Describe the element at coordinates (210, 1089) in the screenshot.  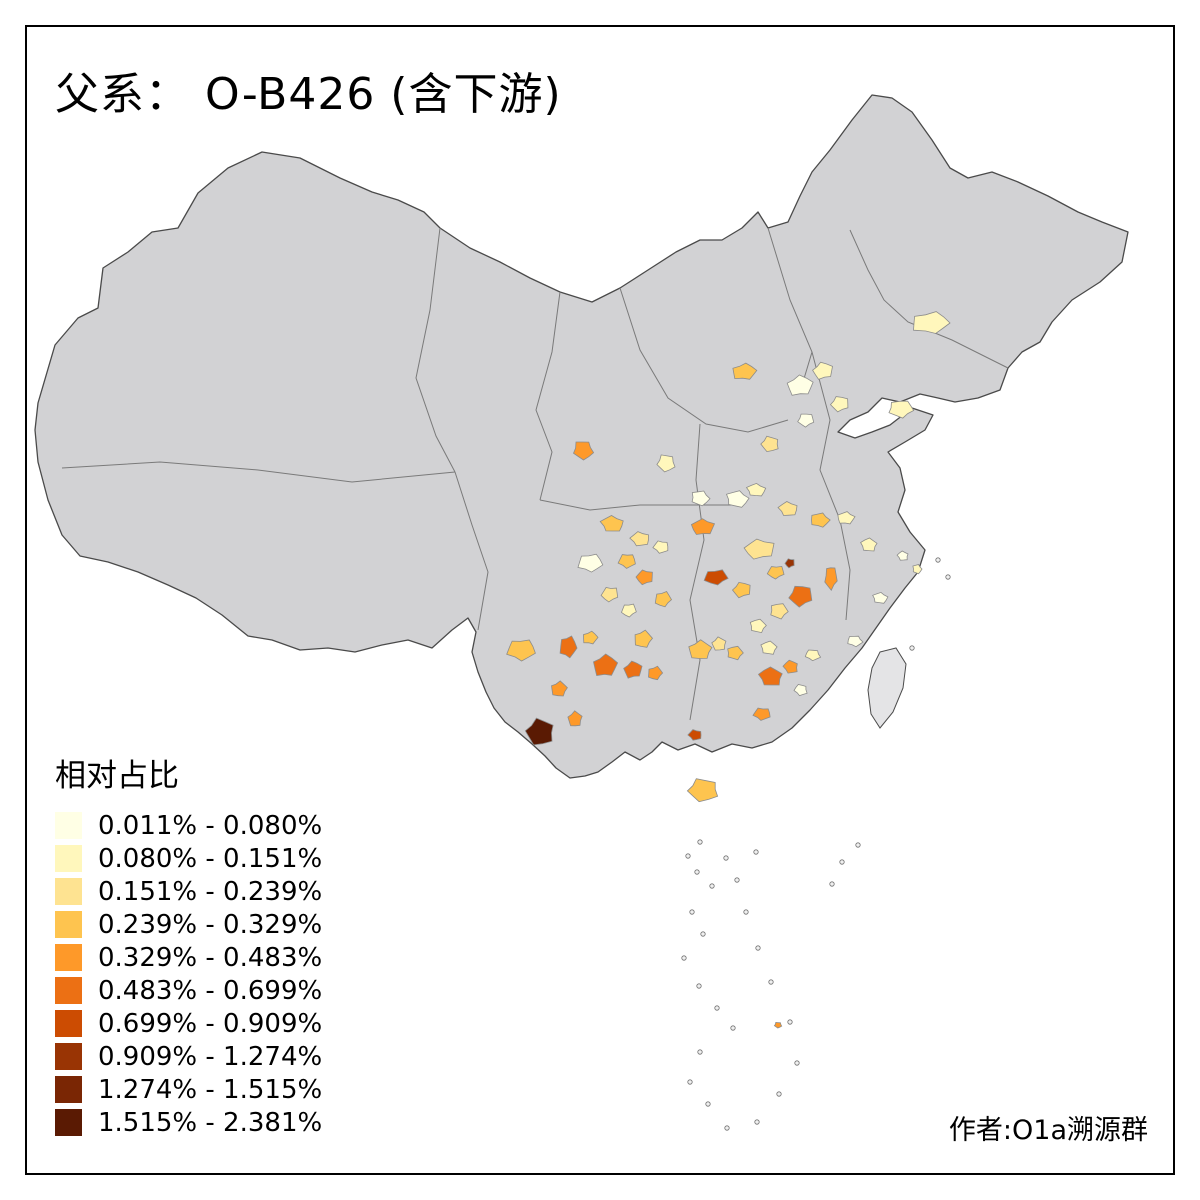
I see `legend-label: 1.274% - 1.515%` at that location.